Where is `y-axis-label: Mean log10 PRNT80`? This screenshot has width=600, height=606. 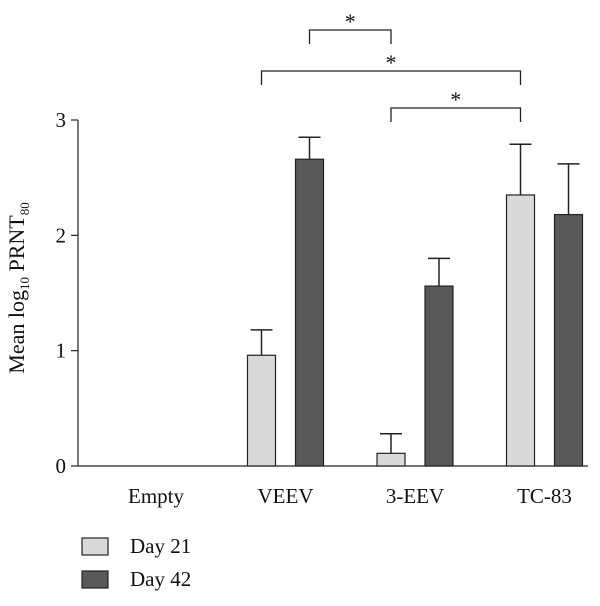
y-axis-label: Mean log10 PRNT80 is located at coordinates (18, 287).